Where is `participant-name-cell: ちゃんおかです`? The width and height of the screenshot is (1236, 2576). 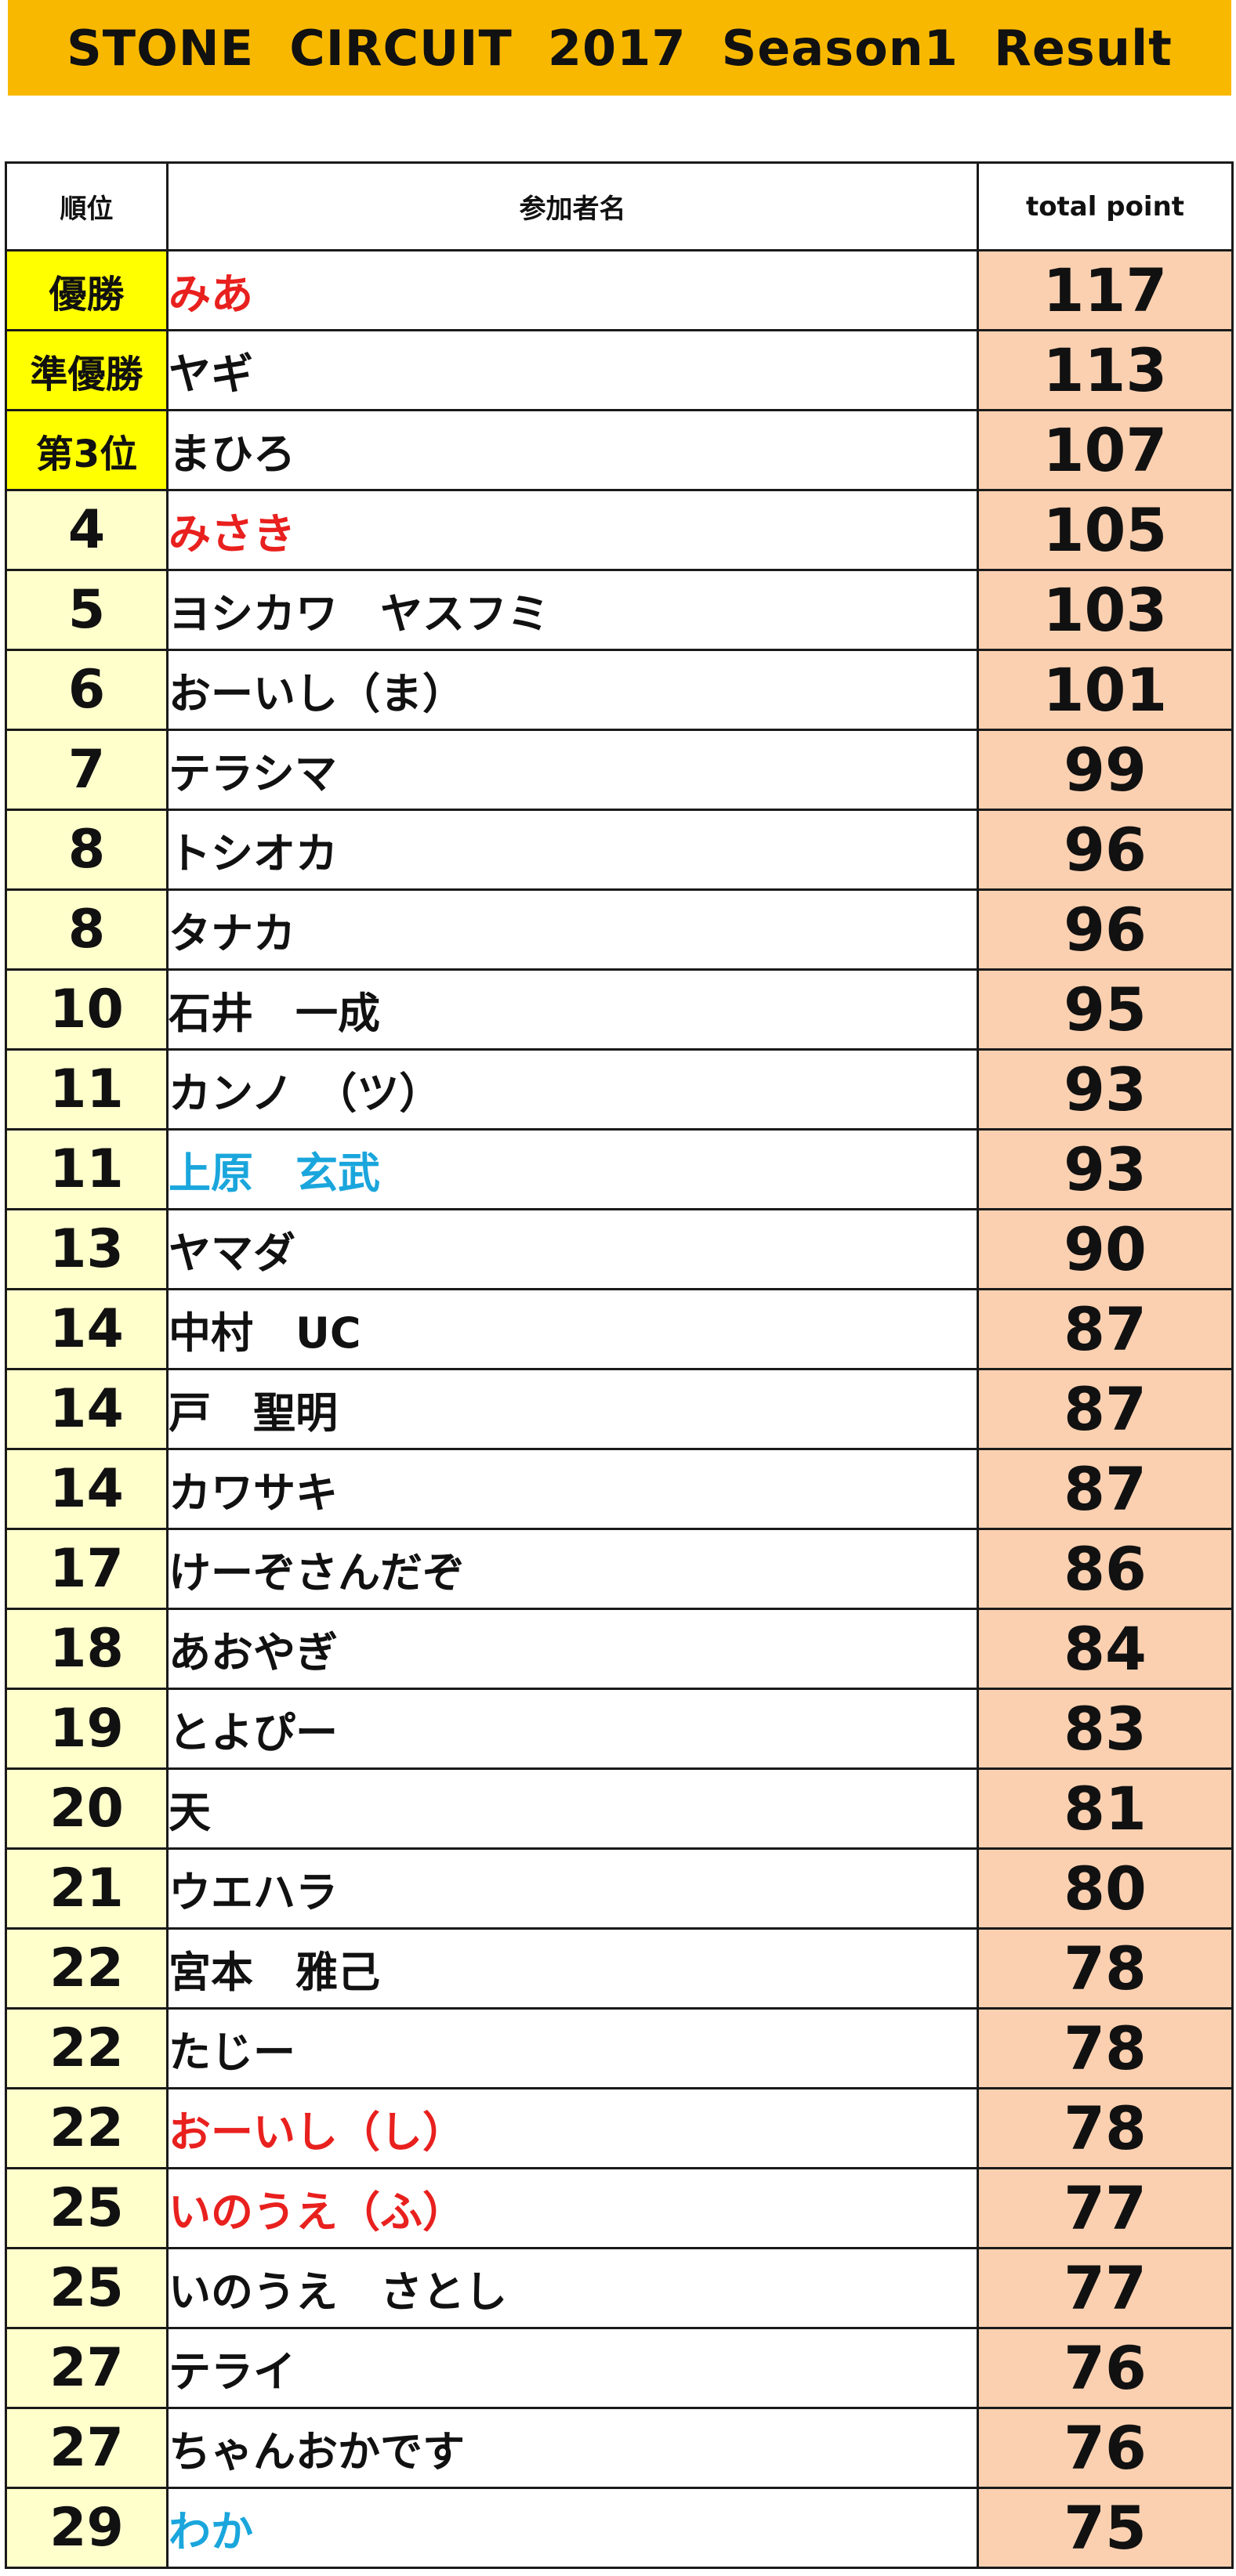
participant-name-cell: ちゃんおかです is located at coordinates (572, 2448).